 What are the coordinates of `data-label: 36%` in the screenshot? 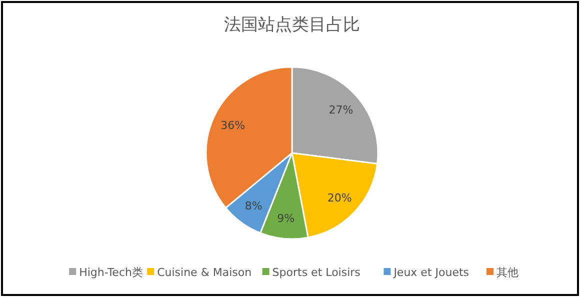 It's located at (233, 125).